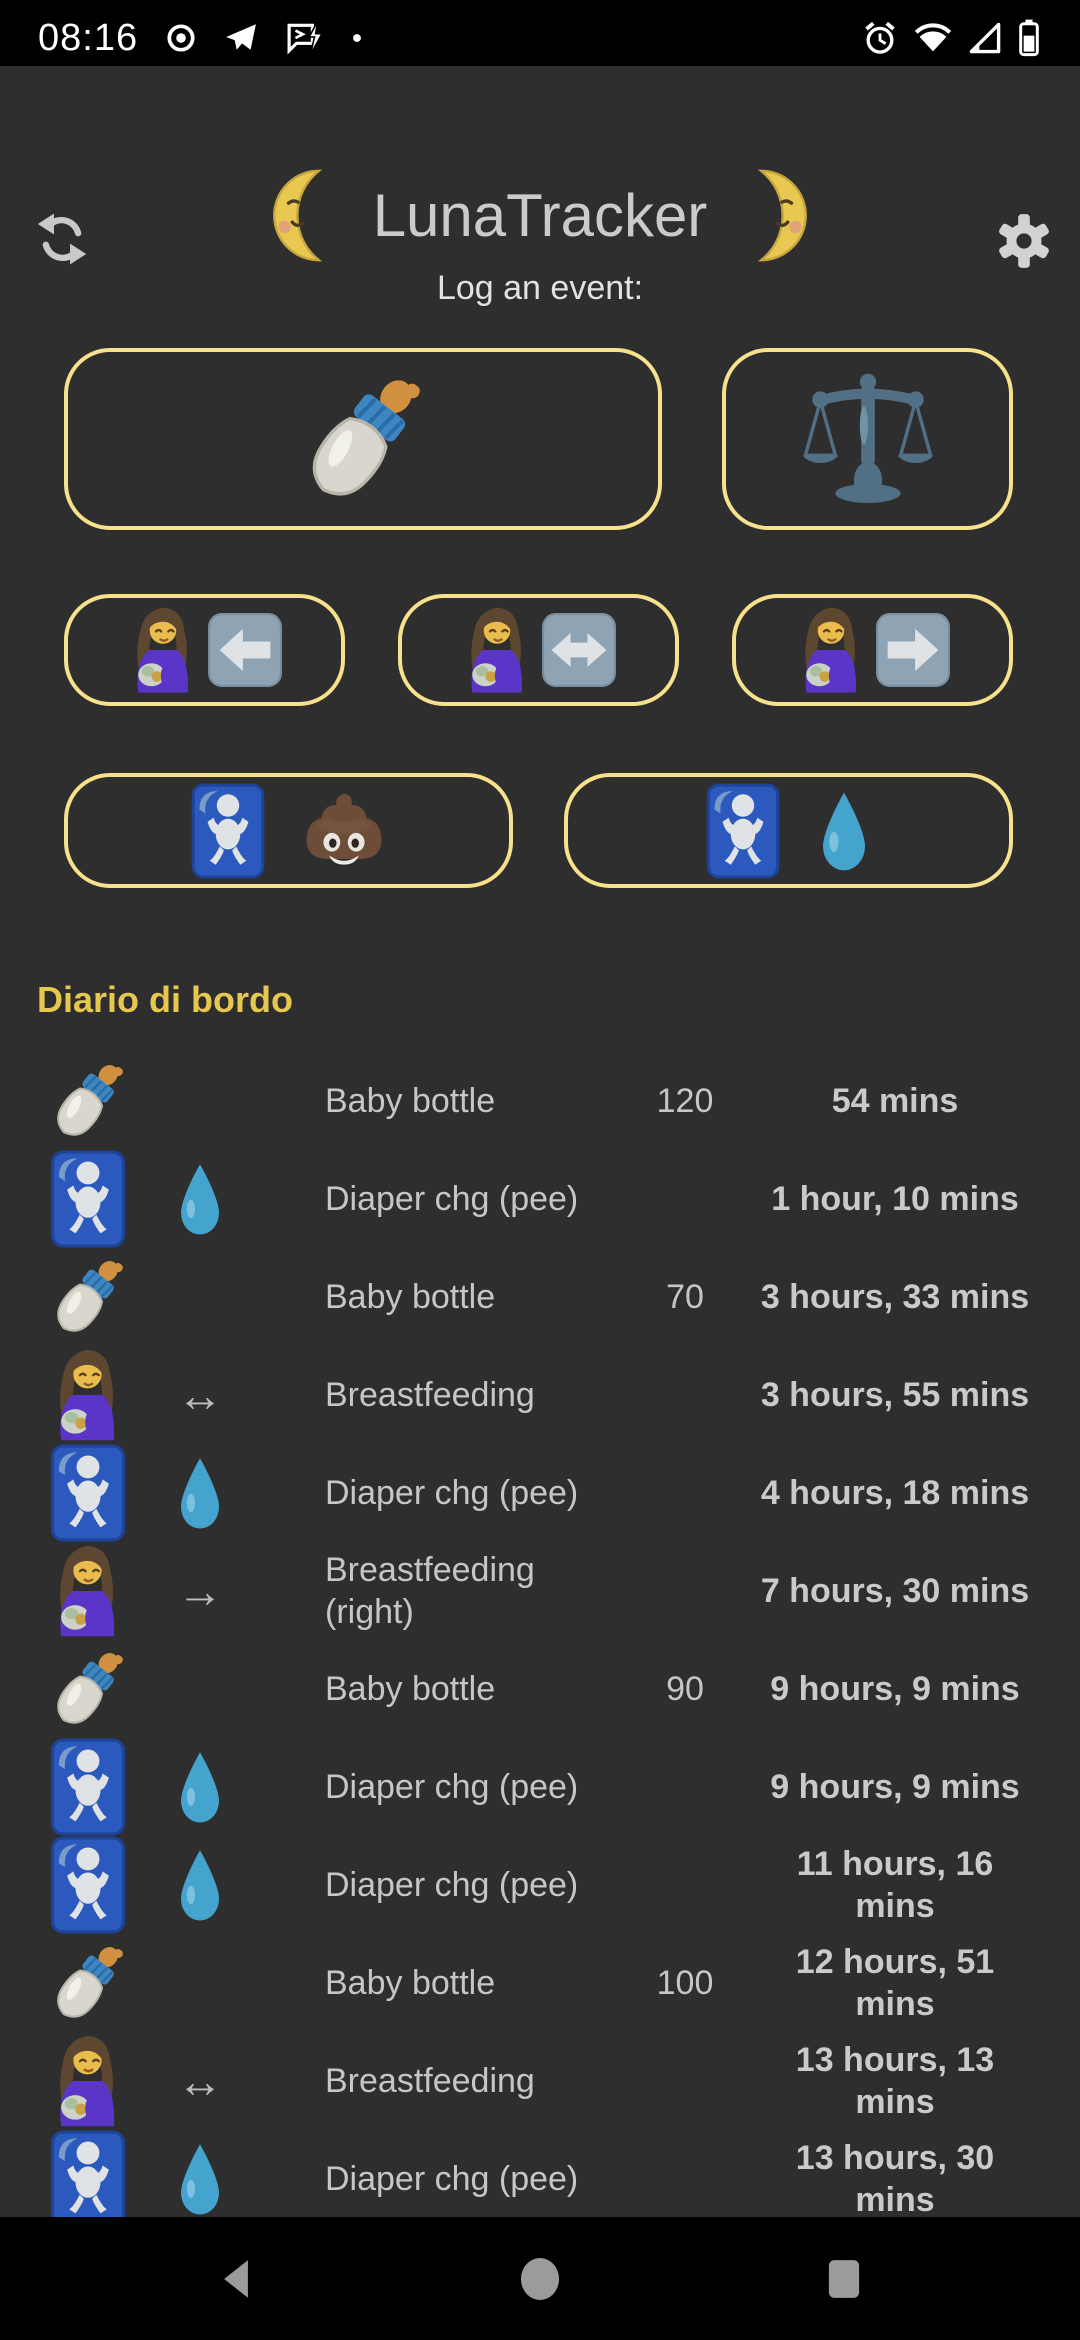 The width and height of the screenshot is (1080, 2340). I want to click on log-baby-bottle-button, so click(363, 439).